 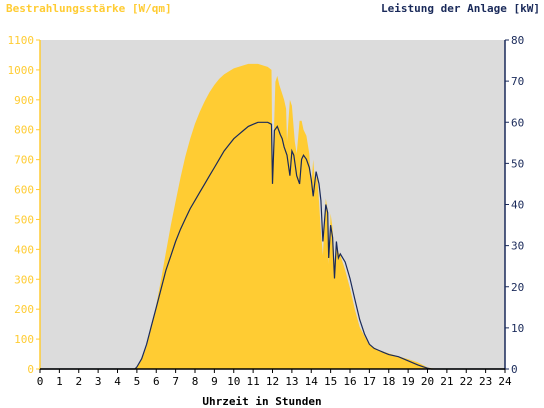 What do you see at coordinates (30, 369) in the screenshot?
I see `left-tick-label: 0` at bounding box center [30, 369].